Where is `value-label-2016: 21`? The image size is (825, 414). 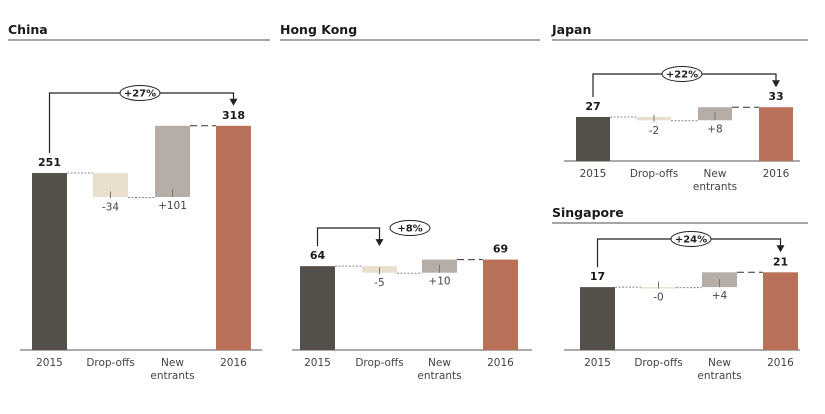
value-label-2016: 21 is located at coordinates (780, 261).